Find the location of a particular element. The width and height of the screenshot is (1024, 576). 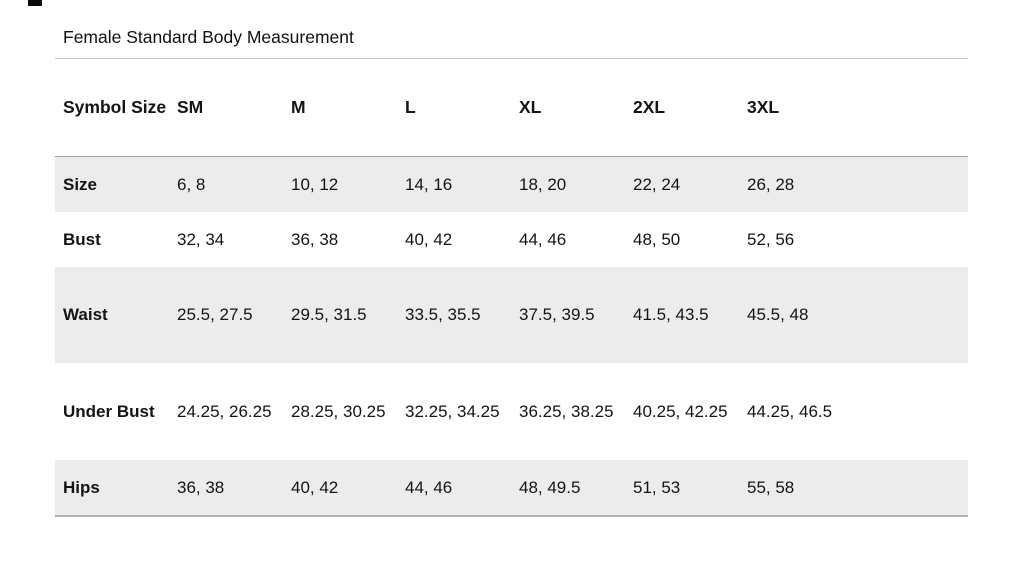

cell: 37.5, 39.5 is located at coordinates (557, 314).